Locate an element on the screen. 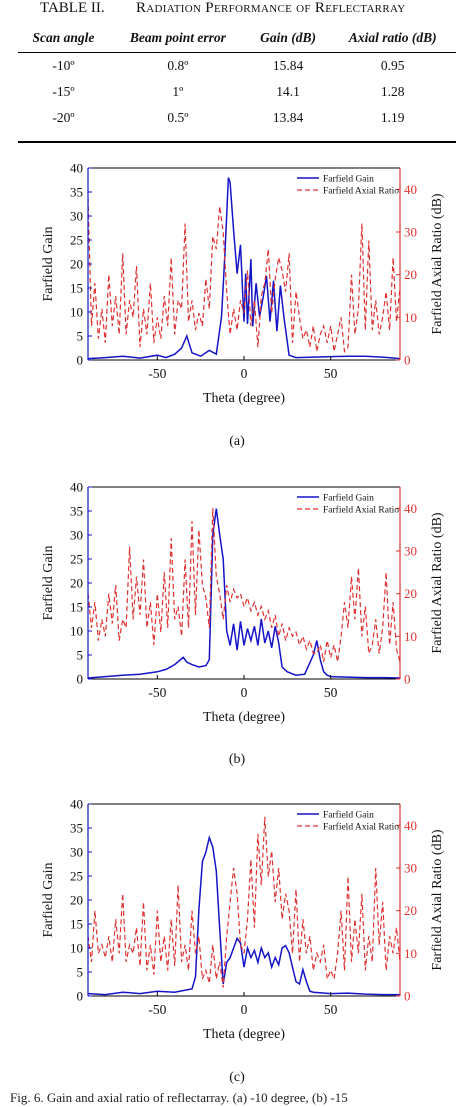  cell-beam-point-error: 0.8º is located at coordinates (178, 65).